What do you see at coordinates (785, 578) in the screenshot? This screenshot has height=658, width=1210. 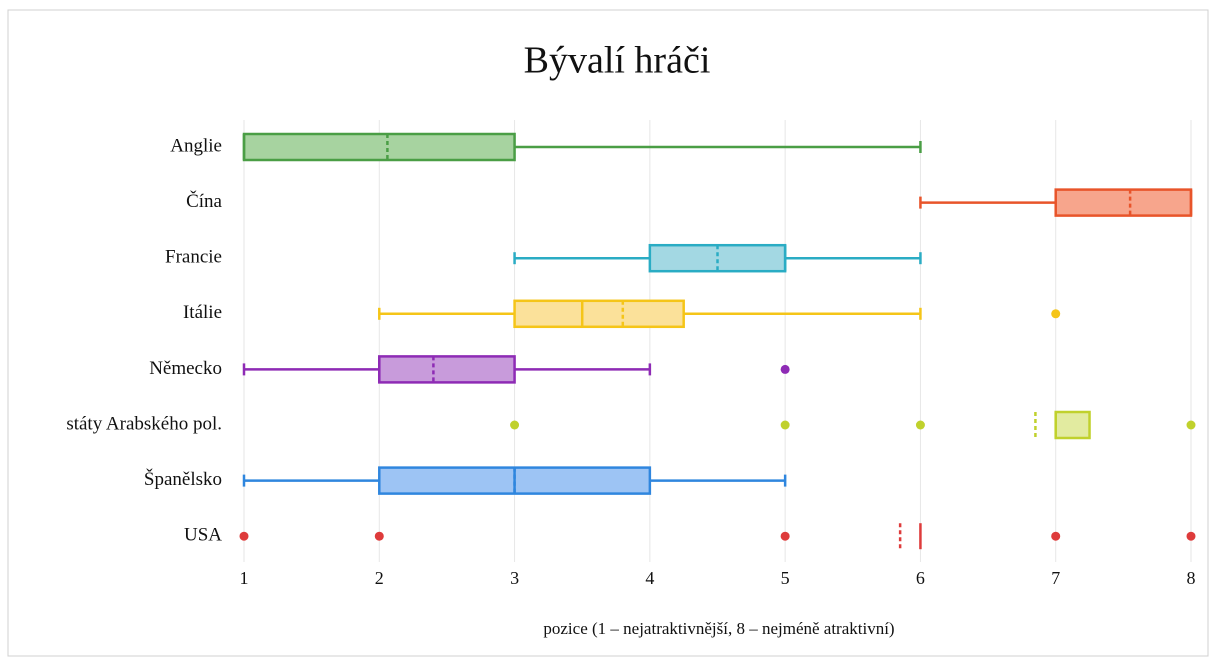 I see `x-tick-label: 5` at bounding box center [785, 578].